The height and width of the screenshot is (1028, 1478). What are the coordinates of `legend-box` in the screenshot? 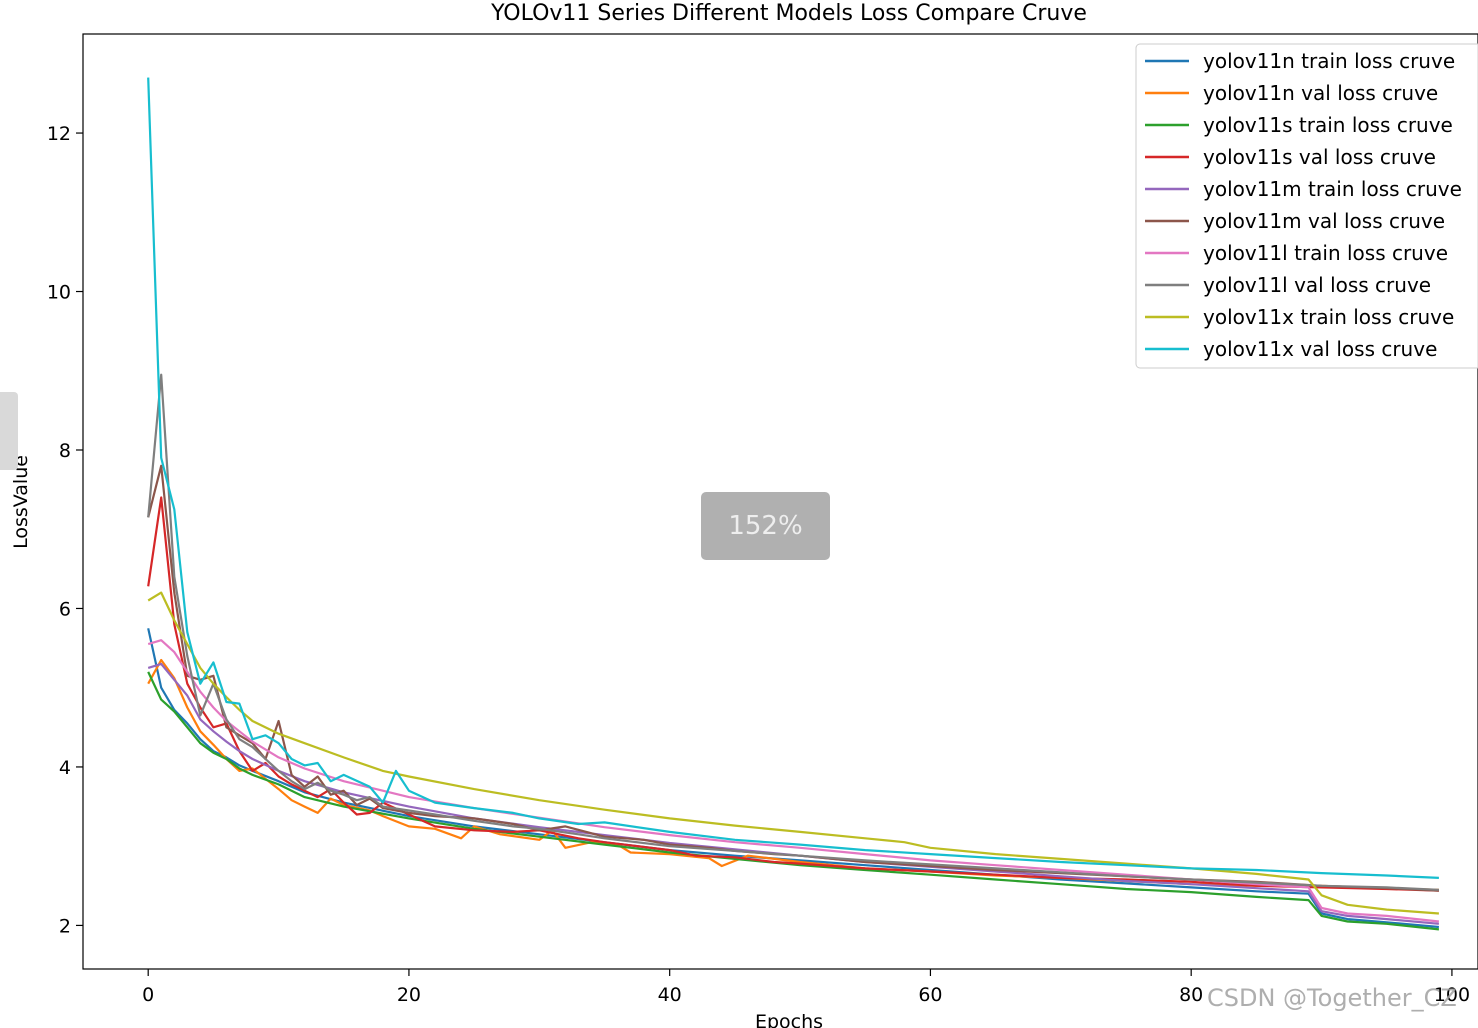 It's located at (1306, 206).